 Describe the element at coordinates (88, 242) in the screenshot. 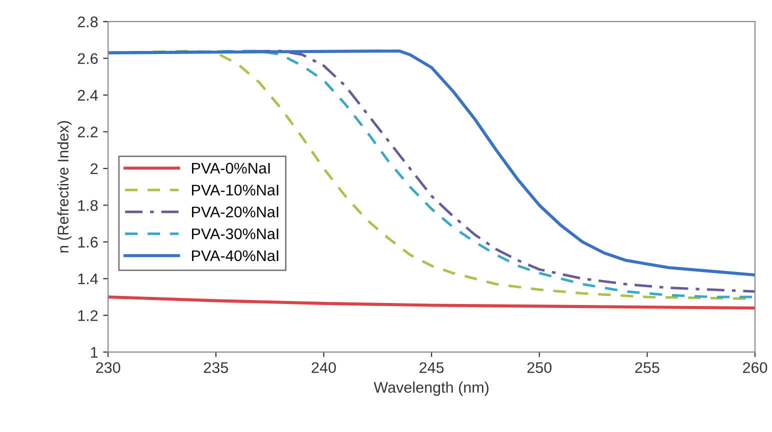

I see `y-tick-label: 1.6` at that location.